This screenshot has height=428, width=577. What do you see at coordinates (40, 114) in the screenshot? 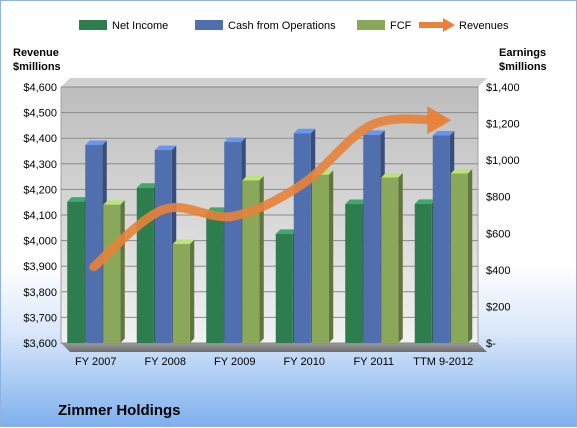
I see `left-tick-label: $4,500` at bounding box center [40, 114].